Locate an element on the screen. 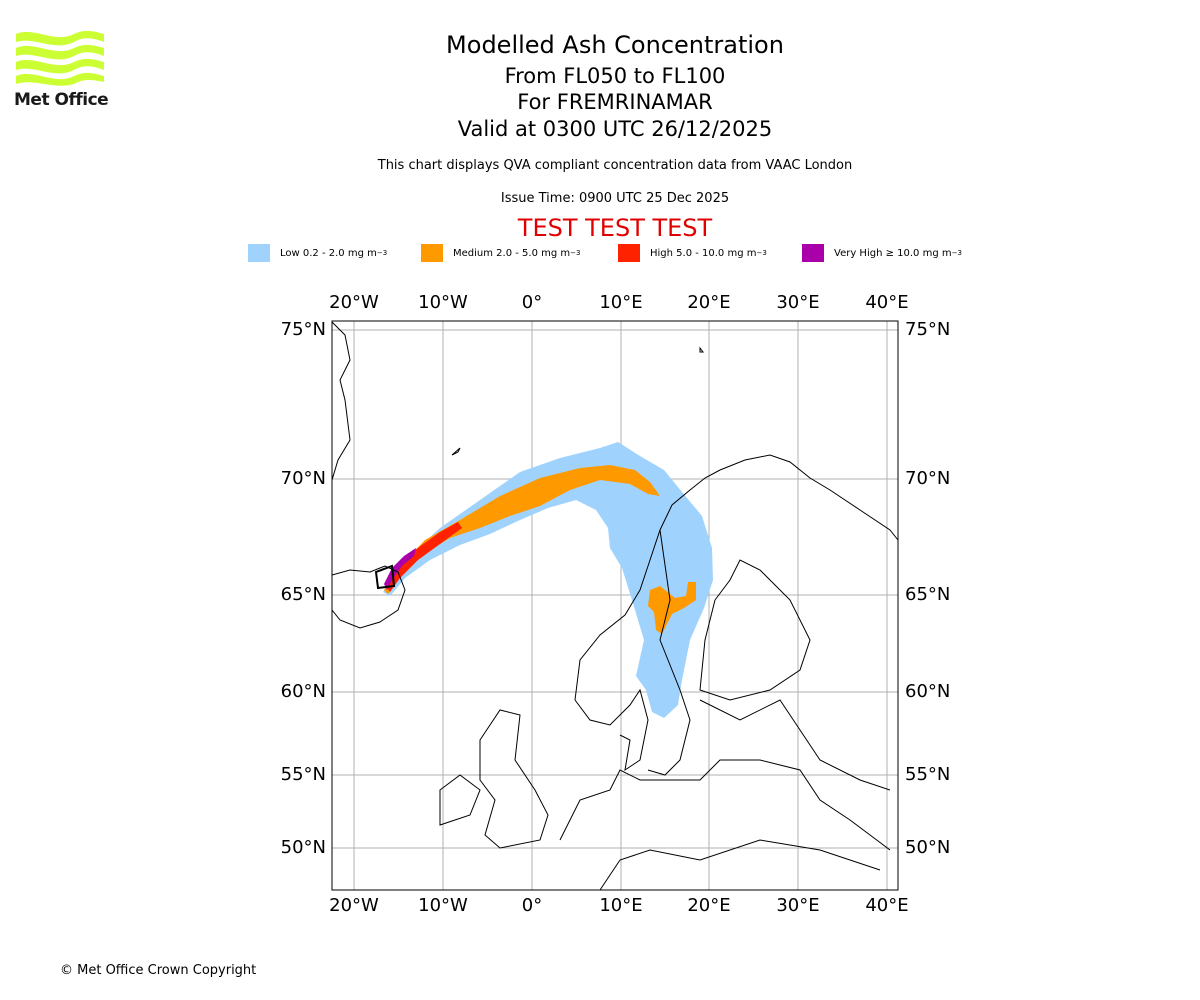 This screenshot has width=1200, height=1000. lon-label-top: 10°E is located at coordinates (621, 302).